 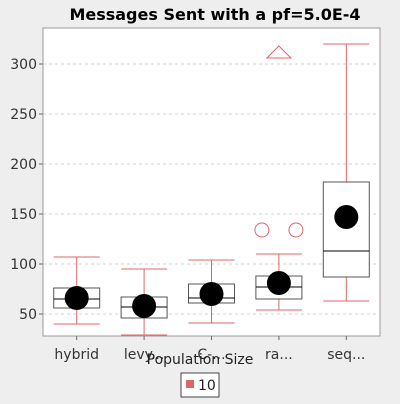 I want to click on x-tick-label: hybrid, so click(x=76, y=355).